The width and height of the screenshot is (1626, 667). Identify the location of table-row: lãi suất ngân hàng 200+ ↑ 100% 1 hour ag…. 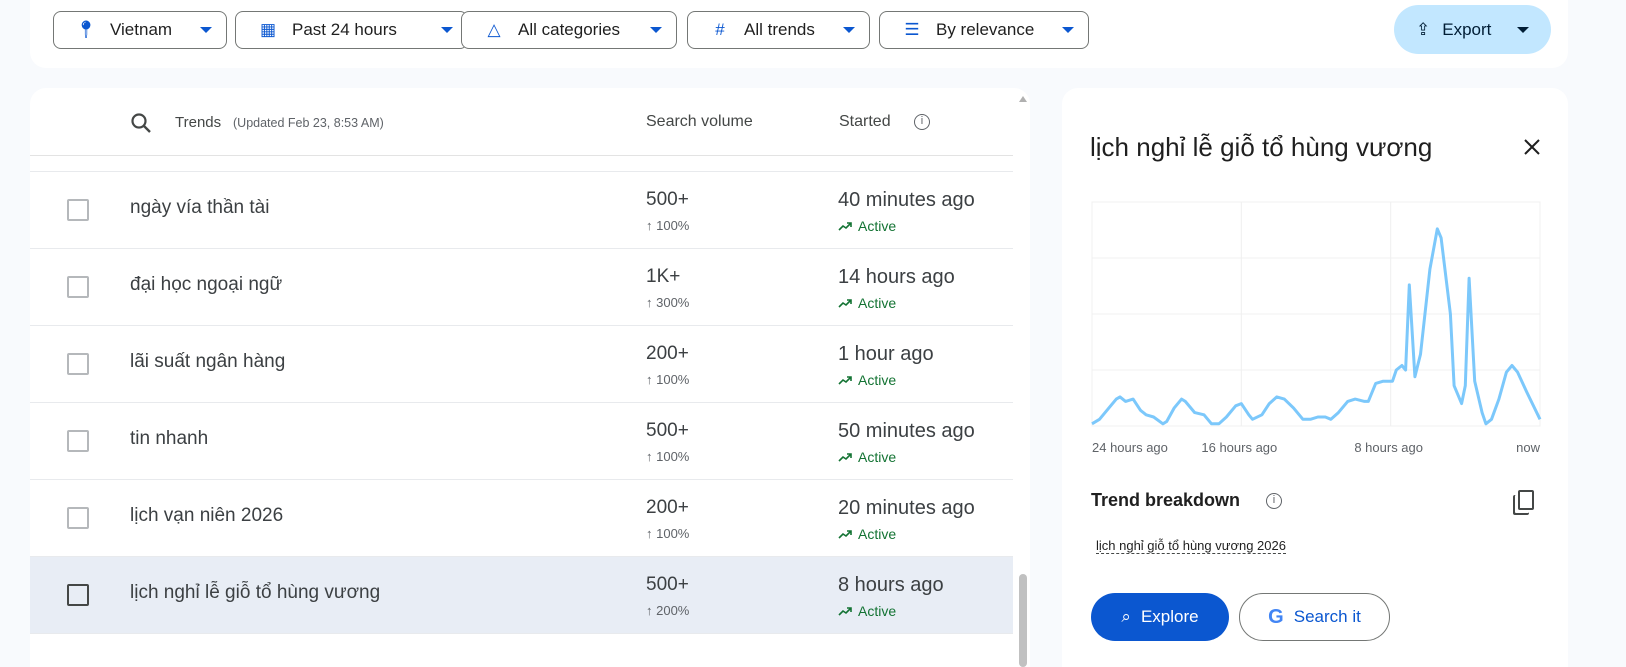
(521, 364).